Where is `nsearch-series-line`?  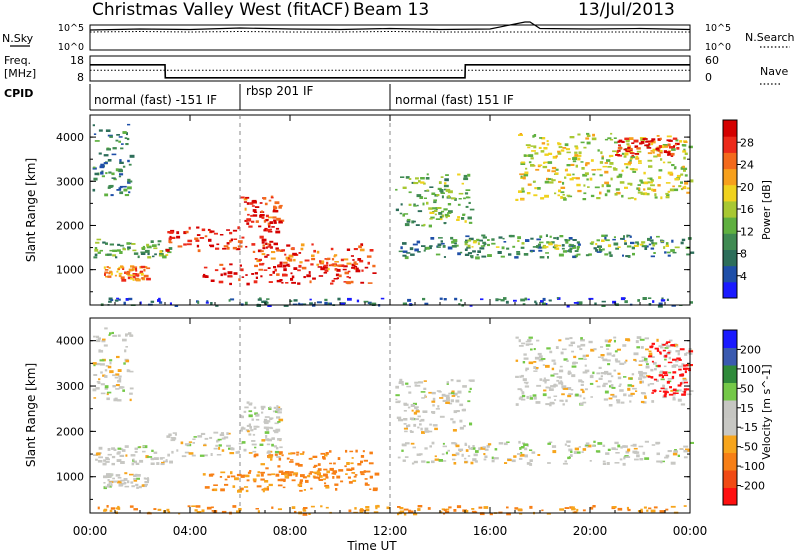
nsearch-series-line is located at coordinates (389, 31).